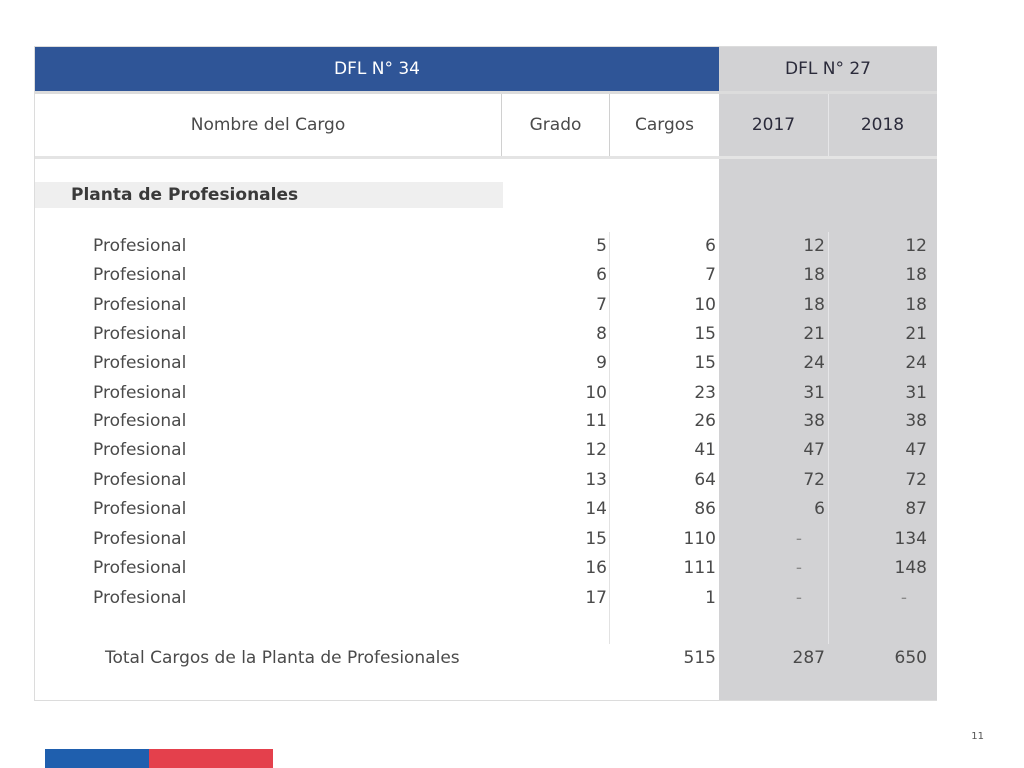 Image resolution: width=1024 pixels, height=768 pixels. I want to click on cell-cargos: 64, so click(705, 480).